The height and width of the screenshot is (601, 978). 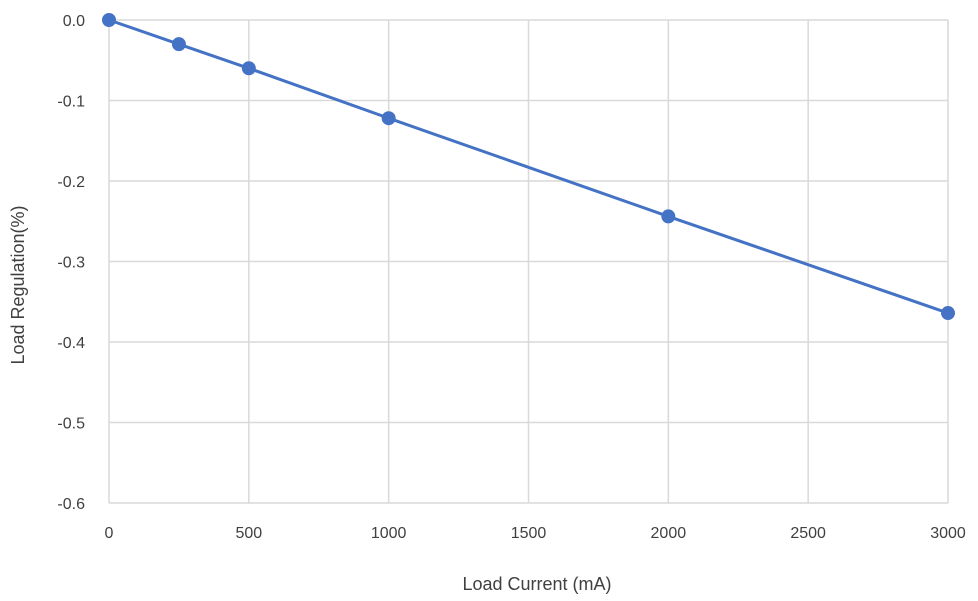 I want to click on y-tick-label: -0.2, so click(x=71, y=182).